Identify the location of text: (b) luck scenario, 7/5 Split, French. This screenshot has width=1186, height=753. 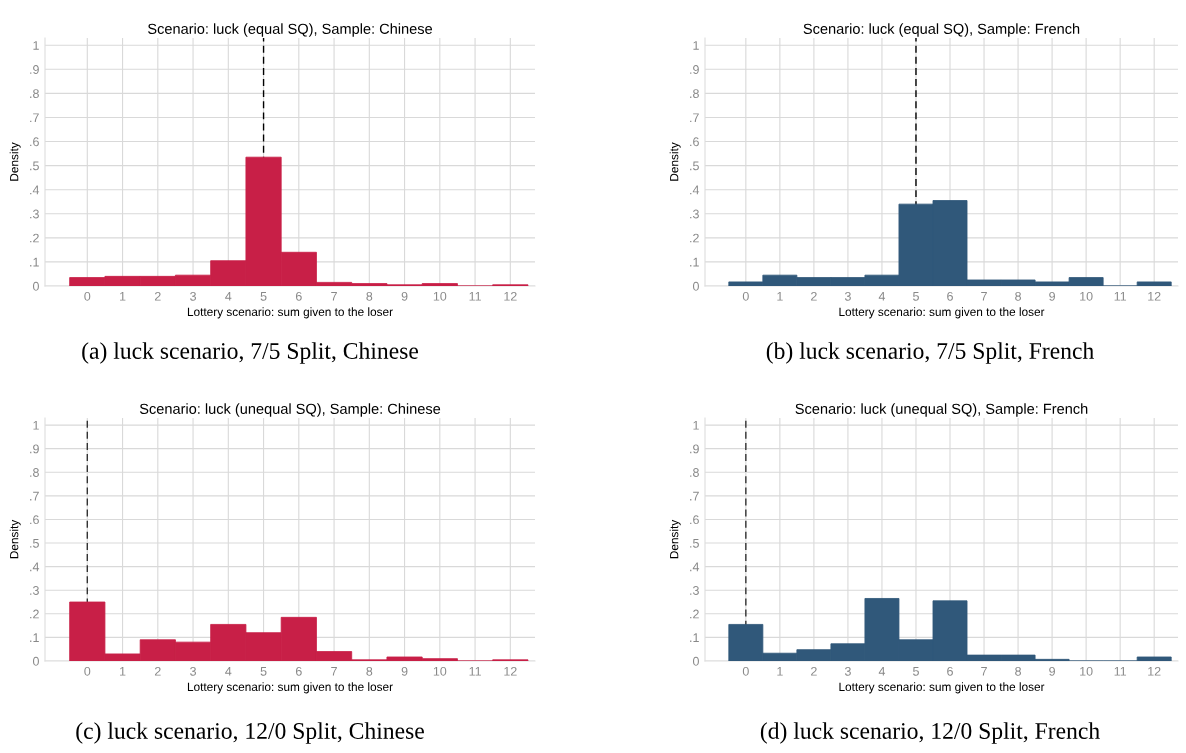
(930, 353).